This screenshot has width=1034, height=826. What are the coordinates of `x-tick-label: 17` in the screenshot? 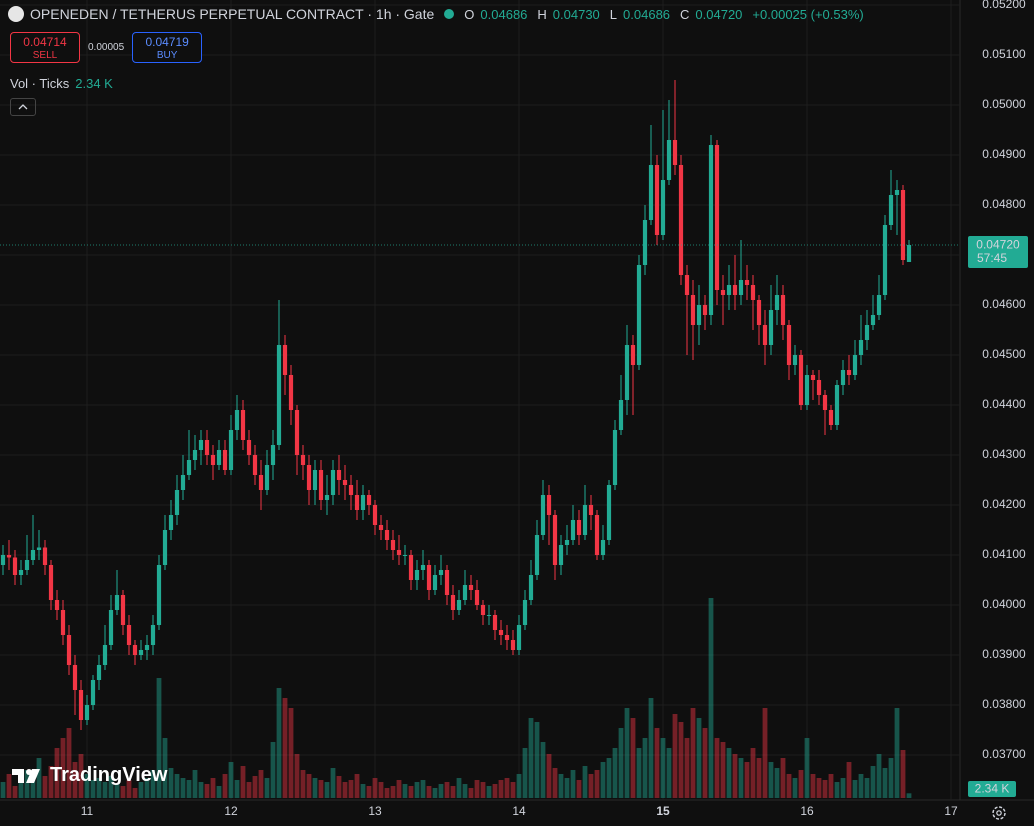 It's located at (951, 811).